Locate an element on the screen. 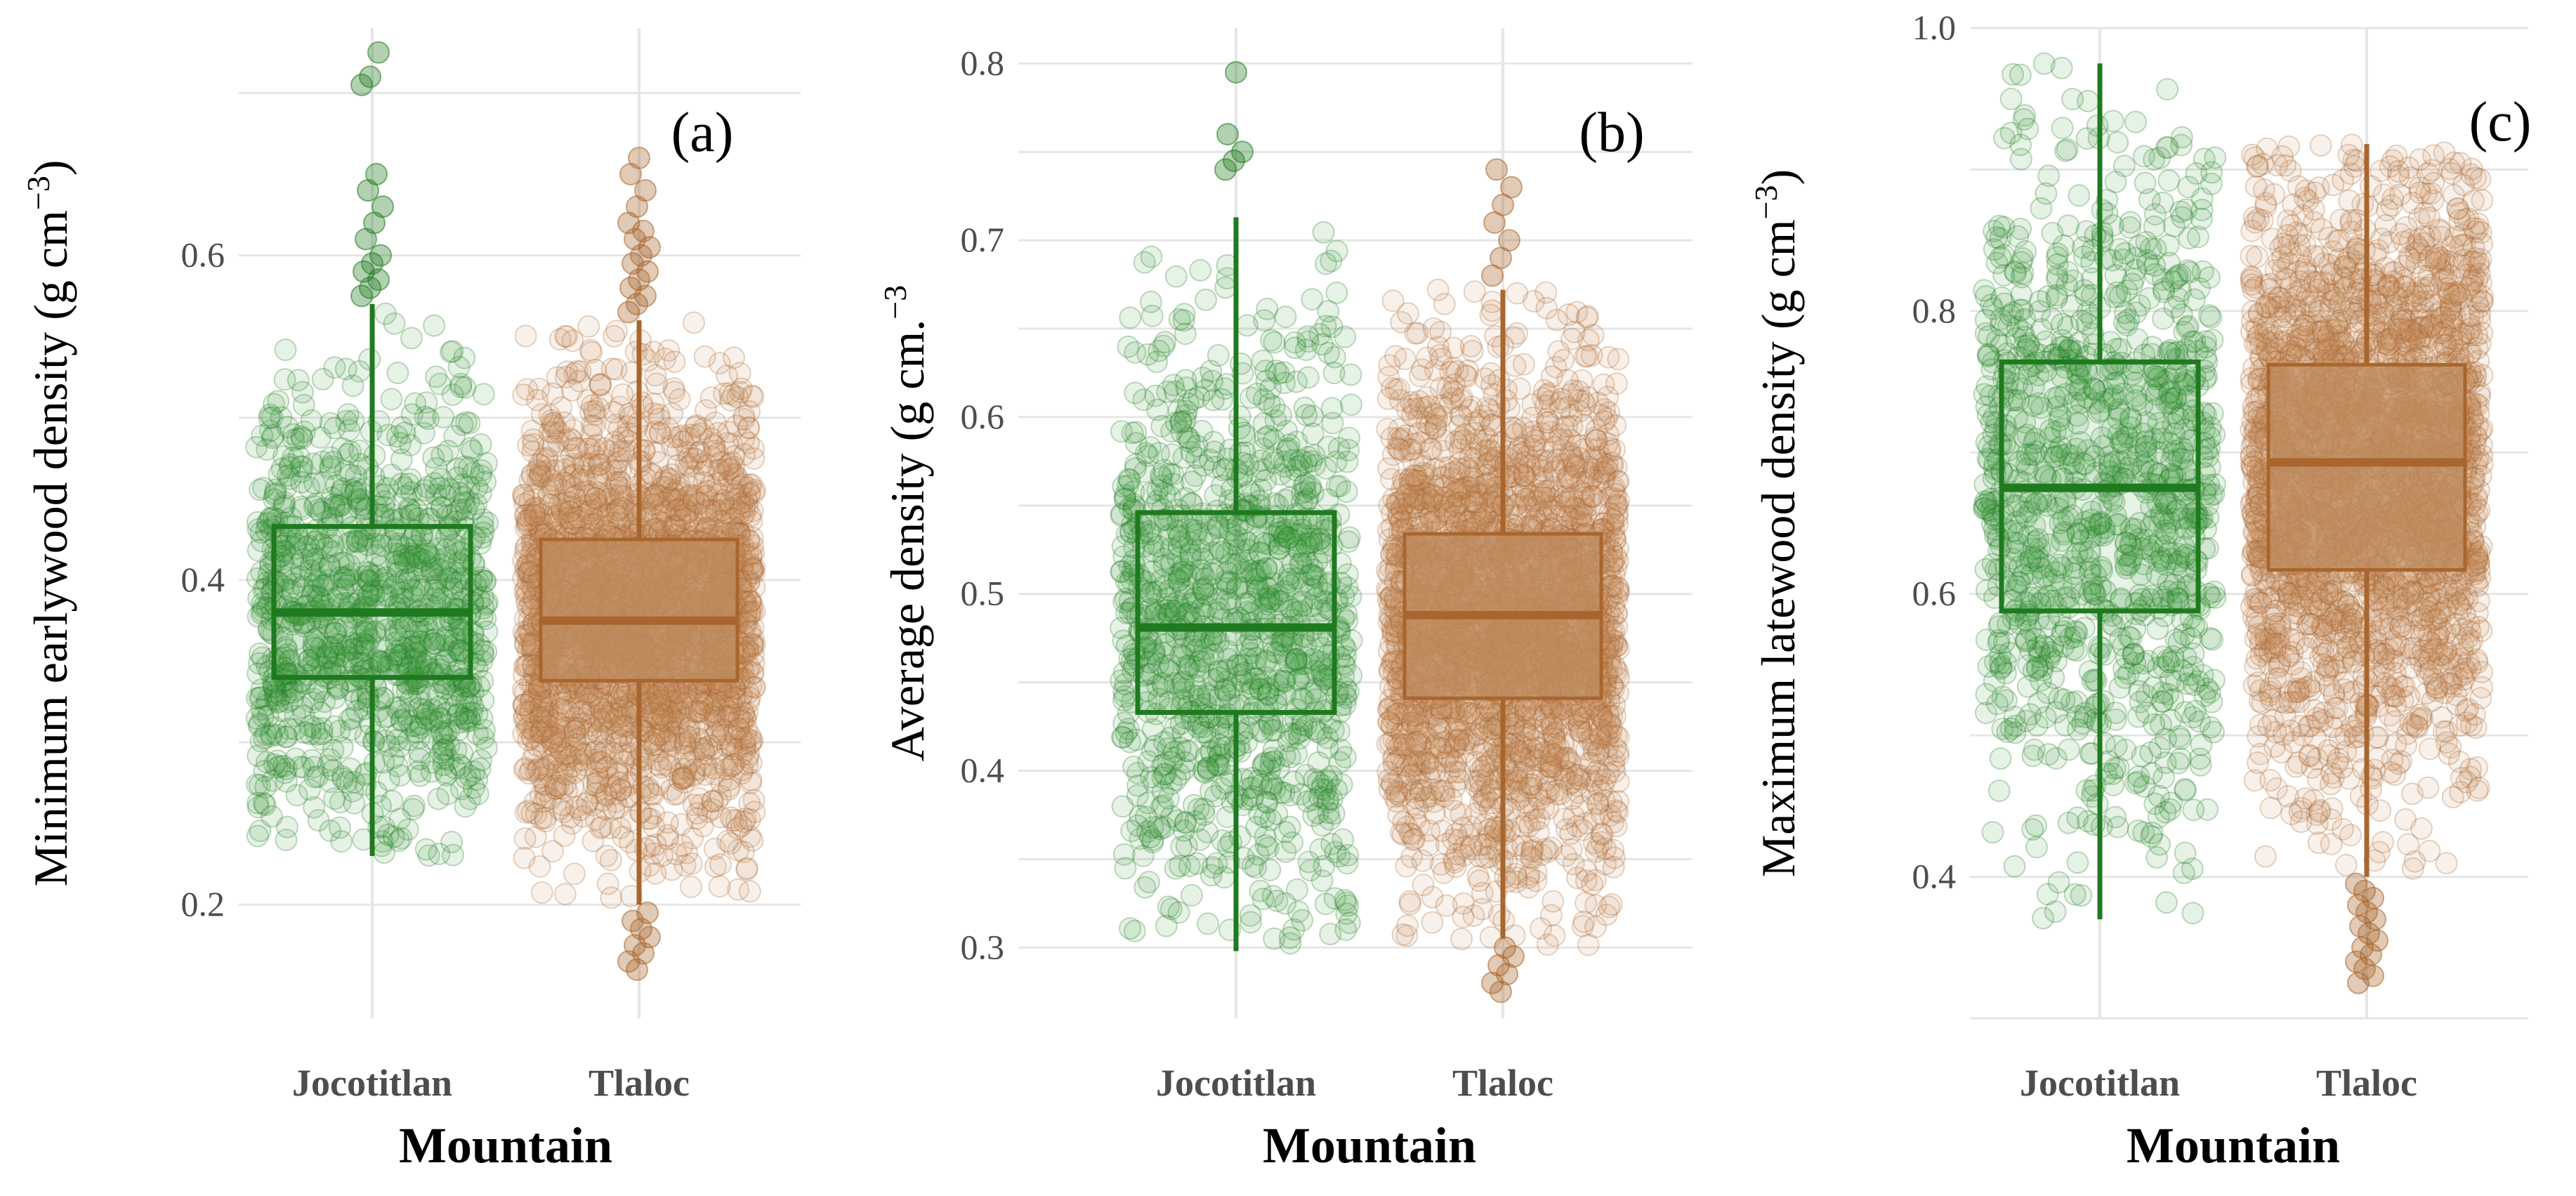 This screenshot has height=1196, width=2576. y-tick-label: 0.4 is located at coordinates (203, 579).